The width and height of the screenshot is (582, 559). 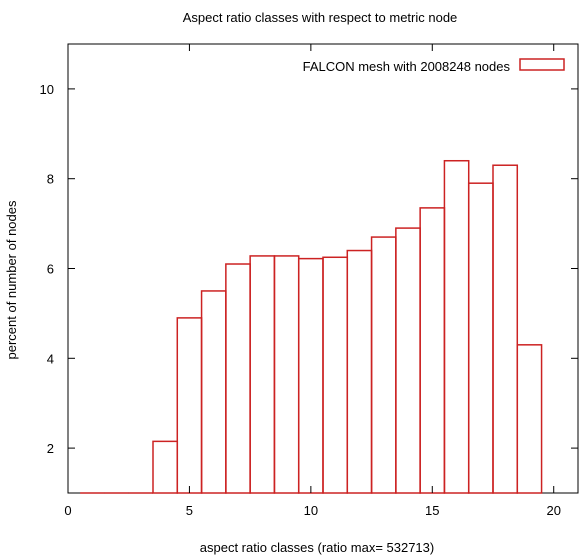 I want to click on y-tick-label-2: 2, so click(x=50, y=448).